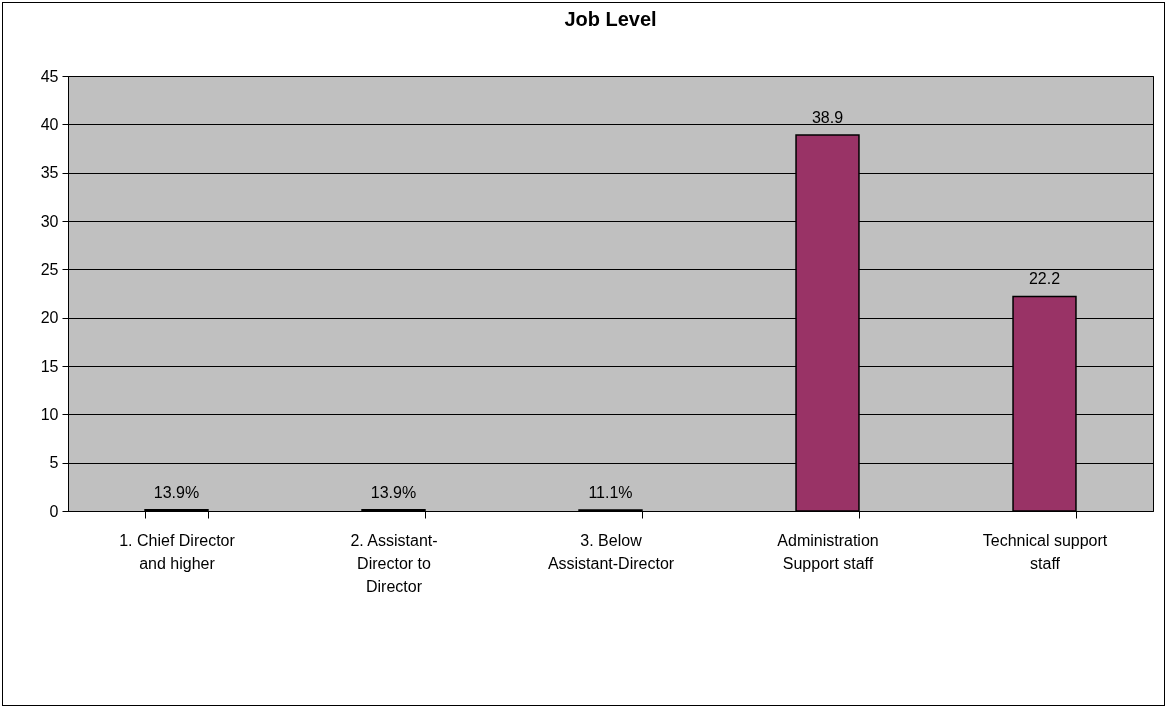  Describe the element at coordinates (611, 551) in the screenshot. I see `x-tick-label: 3. Below Assistant-Director` at that location.